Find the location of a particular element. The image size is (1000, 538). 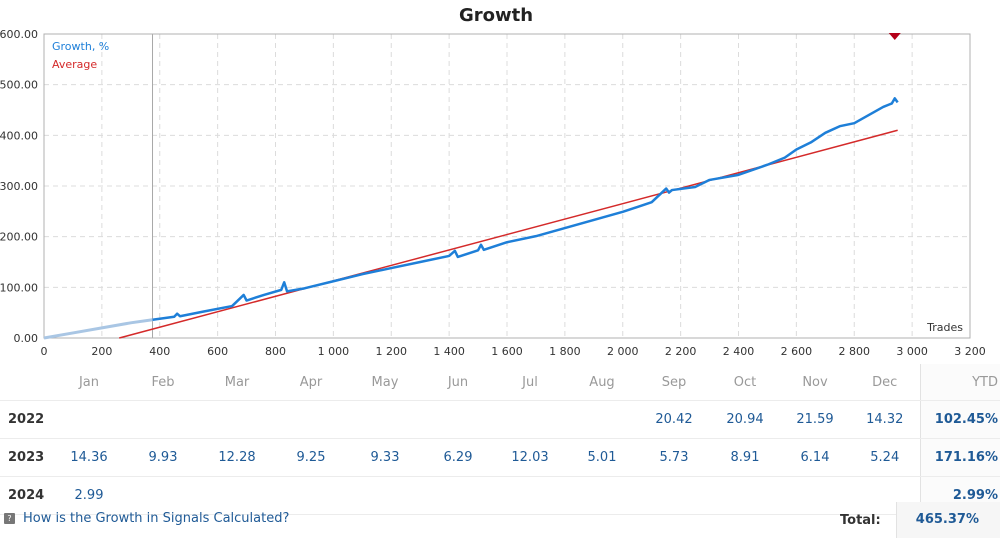

x-tick-label: 2 600 is located at coordinates (797, 351).